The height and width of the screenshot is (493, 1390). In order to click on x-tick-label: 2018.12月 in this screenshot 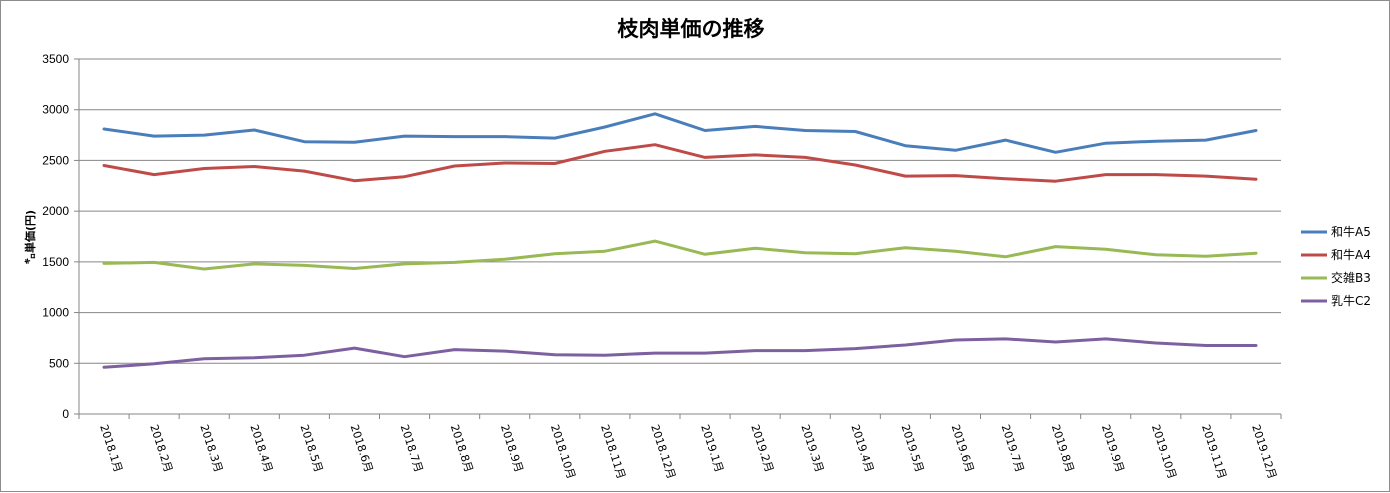, I will do `click(663, 452)`.